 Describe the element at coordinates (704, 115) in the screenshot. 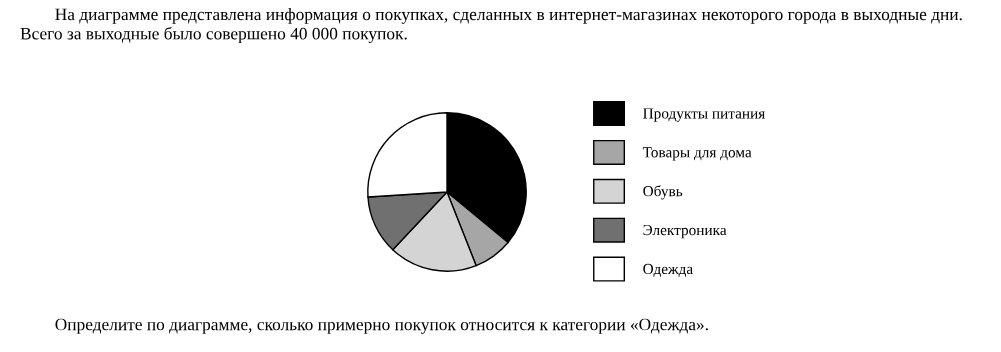

I see `legend-label: Продукты питания` at that location.